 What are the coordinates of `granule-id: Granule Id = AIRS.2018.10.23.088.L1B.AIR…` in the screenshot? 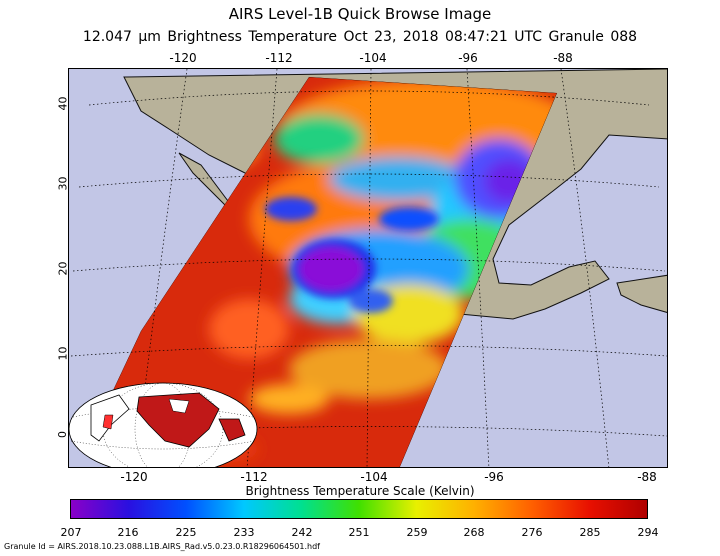 It's located at (162, 546).